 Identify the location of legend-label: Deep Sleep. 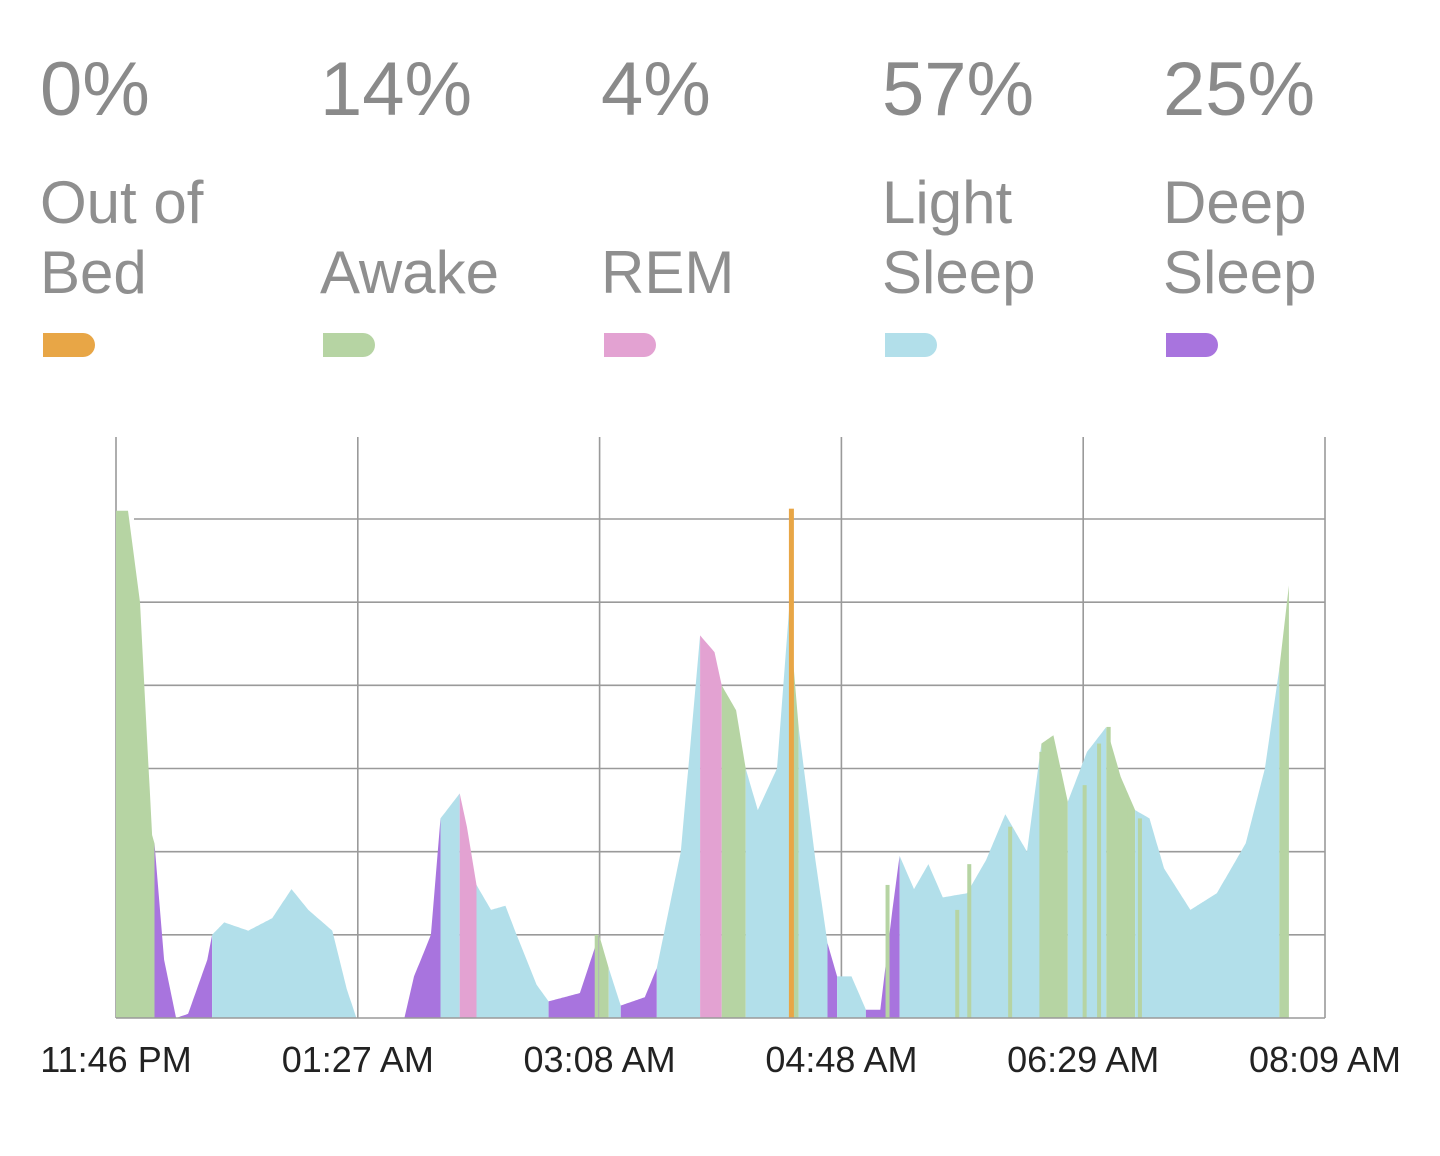
(1240, 237).